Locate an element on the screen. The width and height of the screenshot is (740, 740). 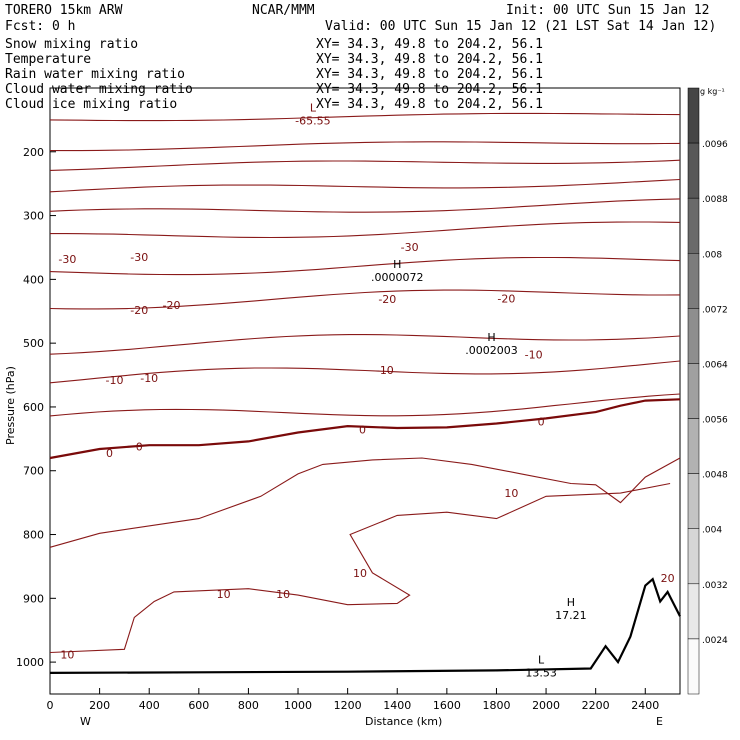
colorbar-label: .0096 is located at coordinates (715, 145).